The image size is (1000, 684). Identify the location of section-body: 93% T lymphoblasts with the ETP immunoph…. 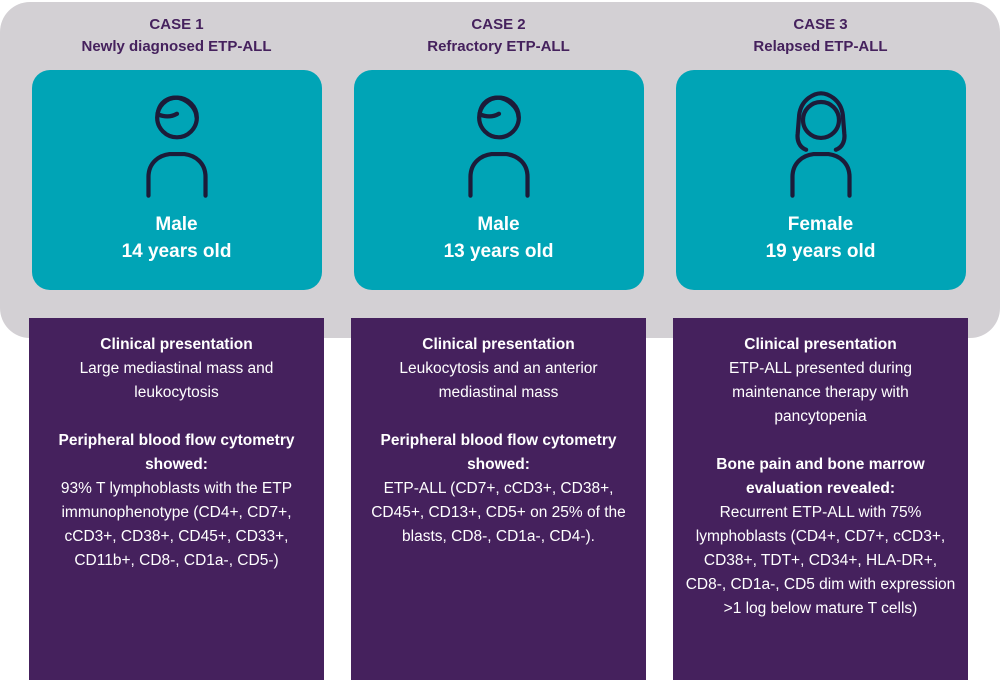
(176, 525).